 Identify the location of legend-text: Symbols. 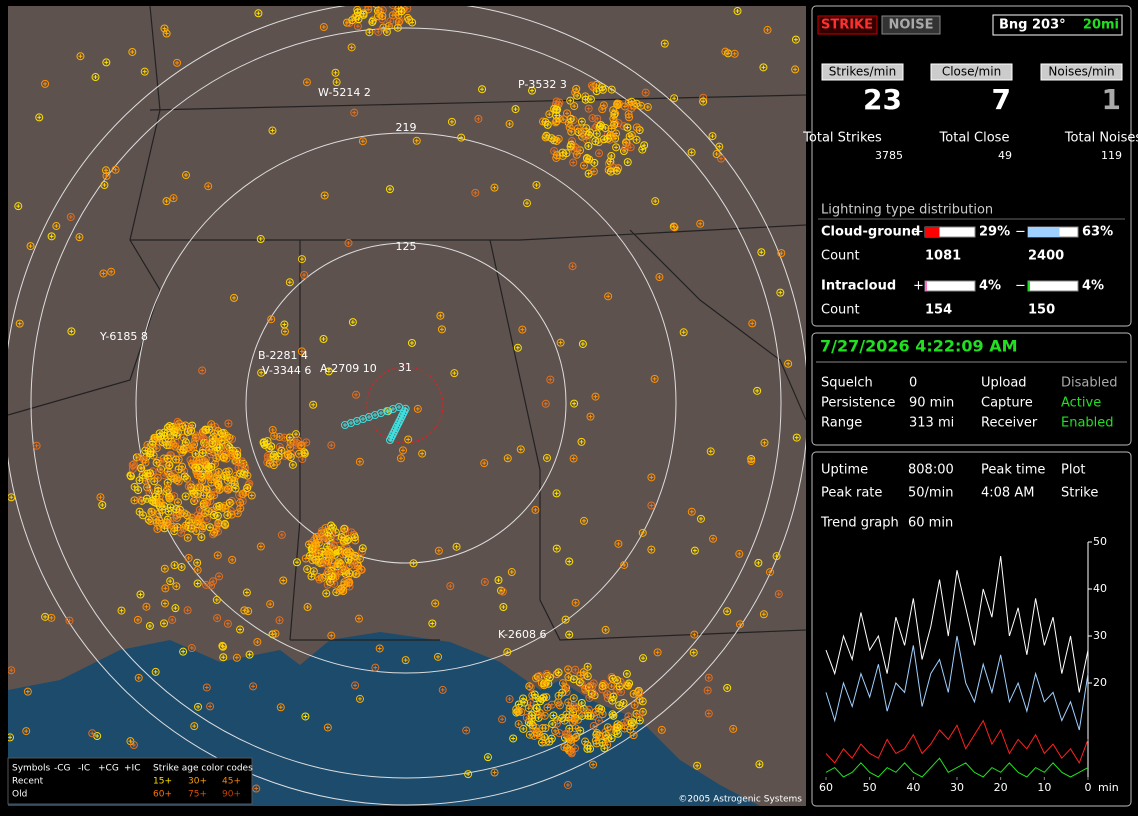
(31, 769).